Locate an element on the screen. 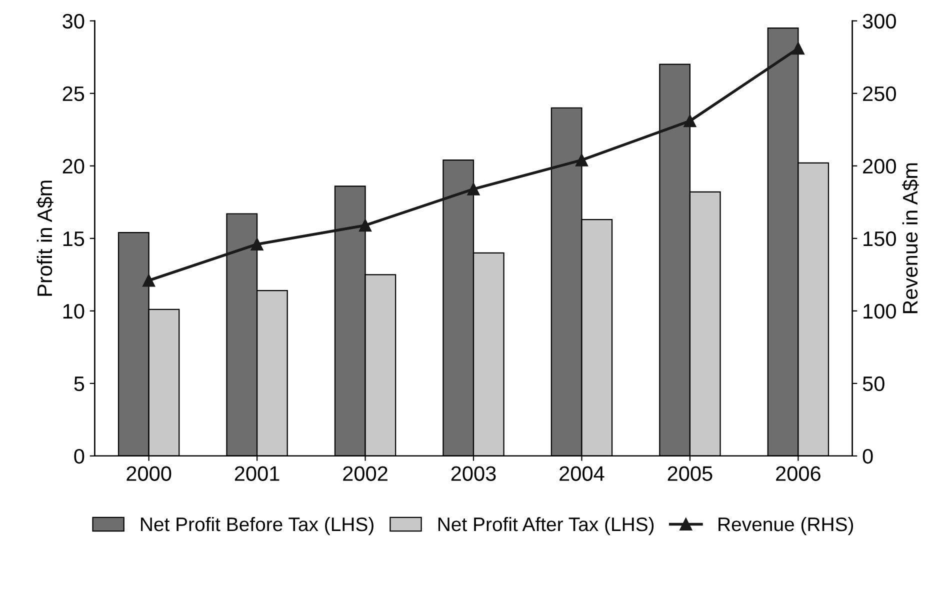 Image resolution: width=947 pixels, height=596 pixels. y-tick-label: 5 is located at coordinates (79, 384).